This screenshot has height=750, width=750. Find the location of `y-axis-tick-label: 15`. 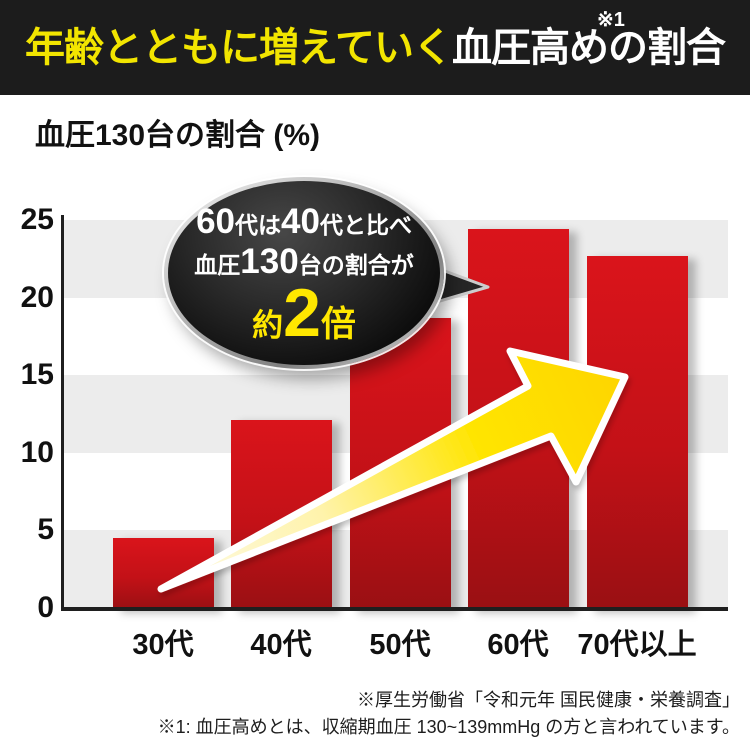

y-axis-tick-label: 15 is located at coordinates (37, 375).